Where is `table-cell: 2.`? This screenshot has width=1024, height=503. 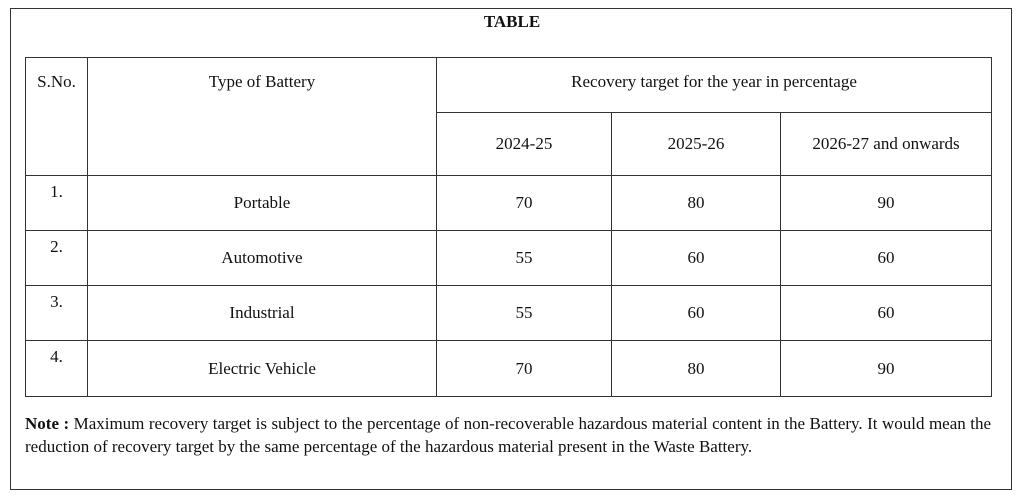 table-cell: 2. is located at coordinates (56, 258).